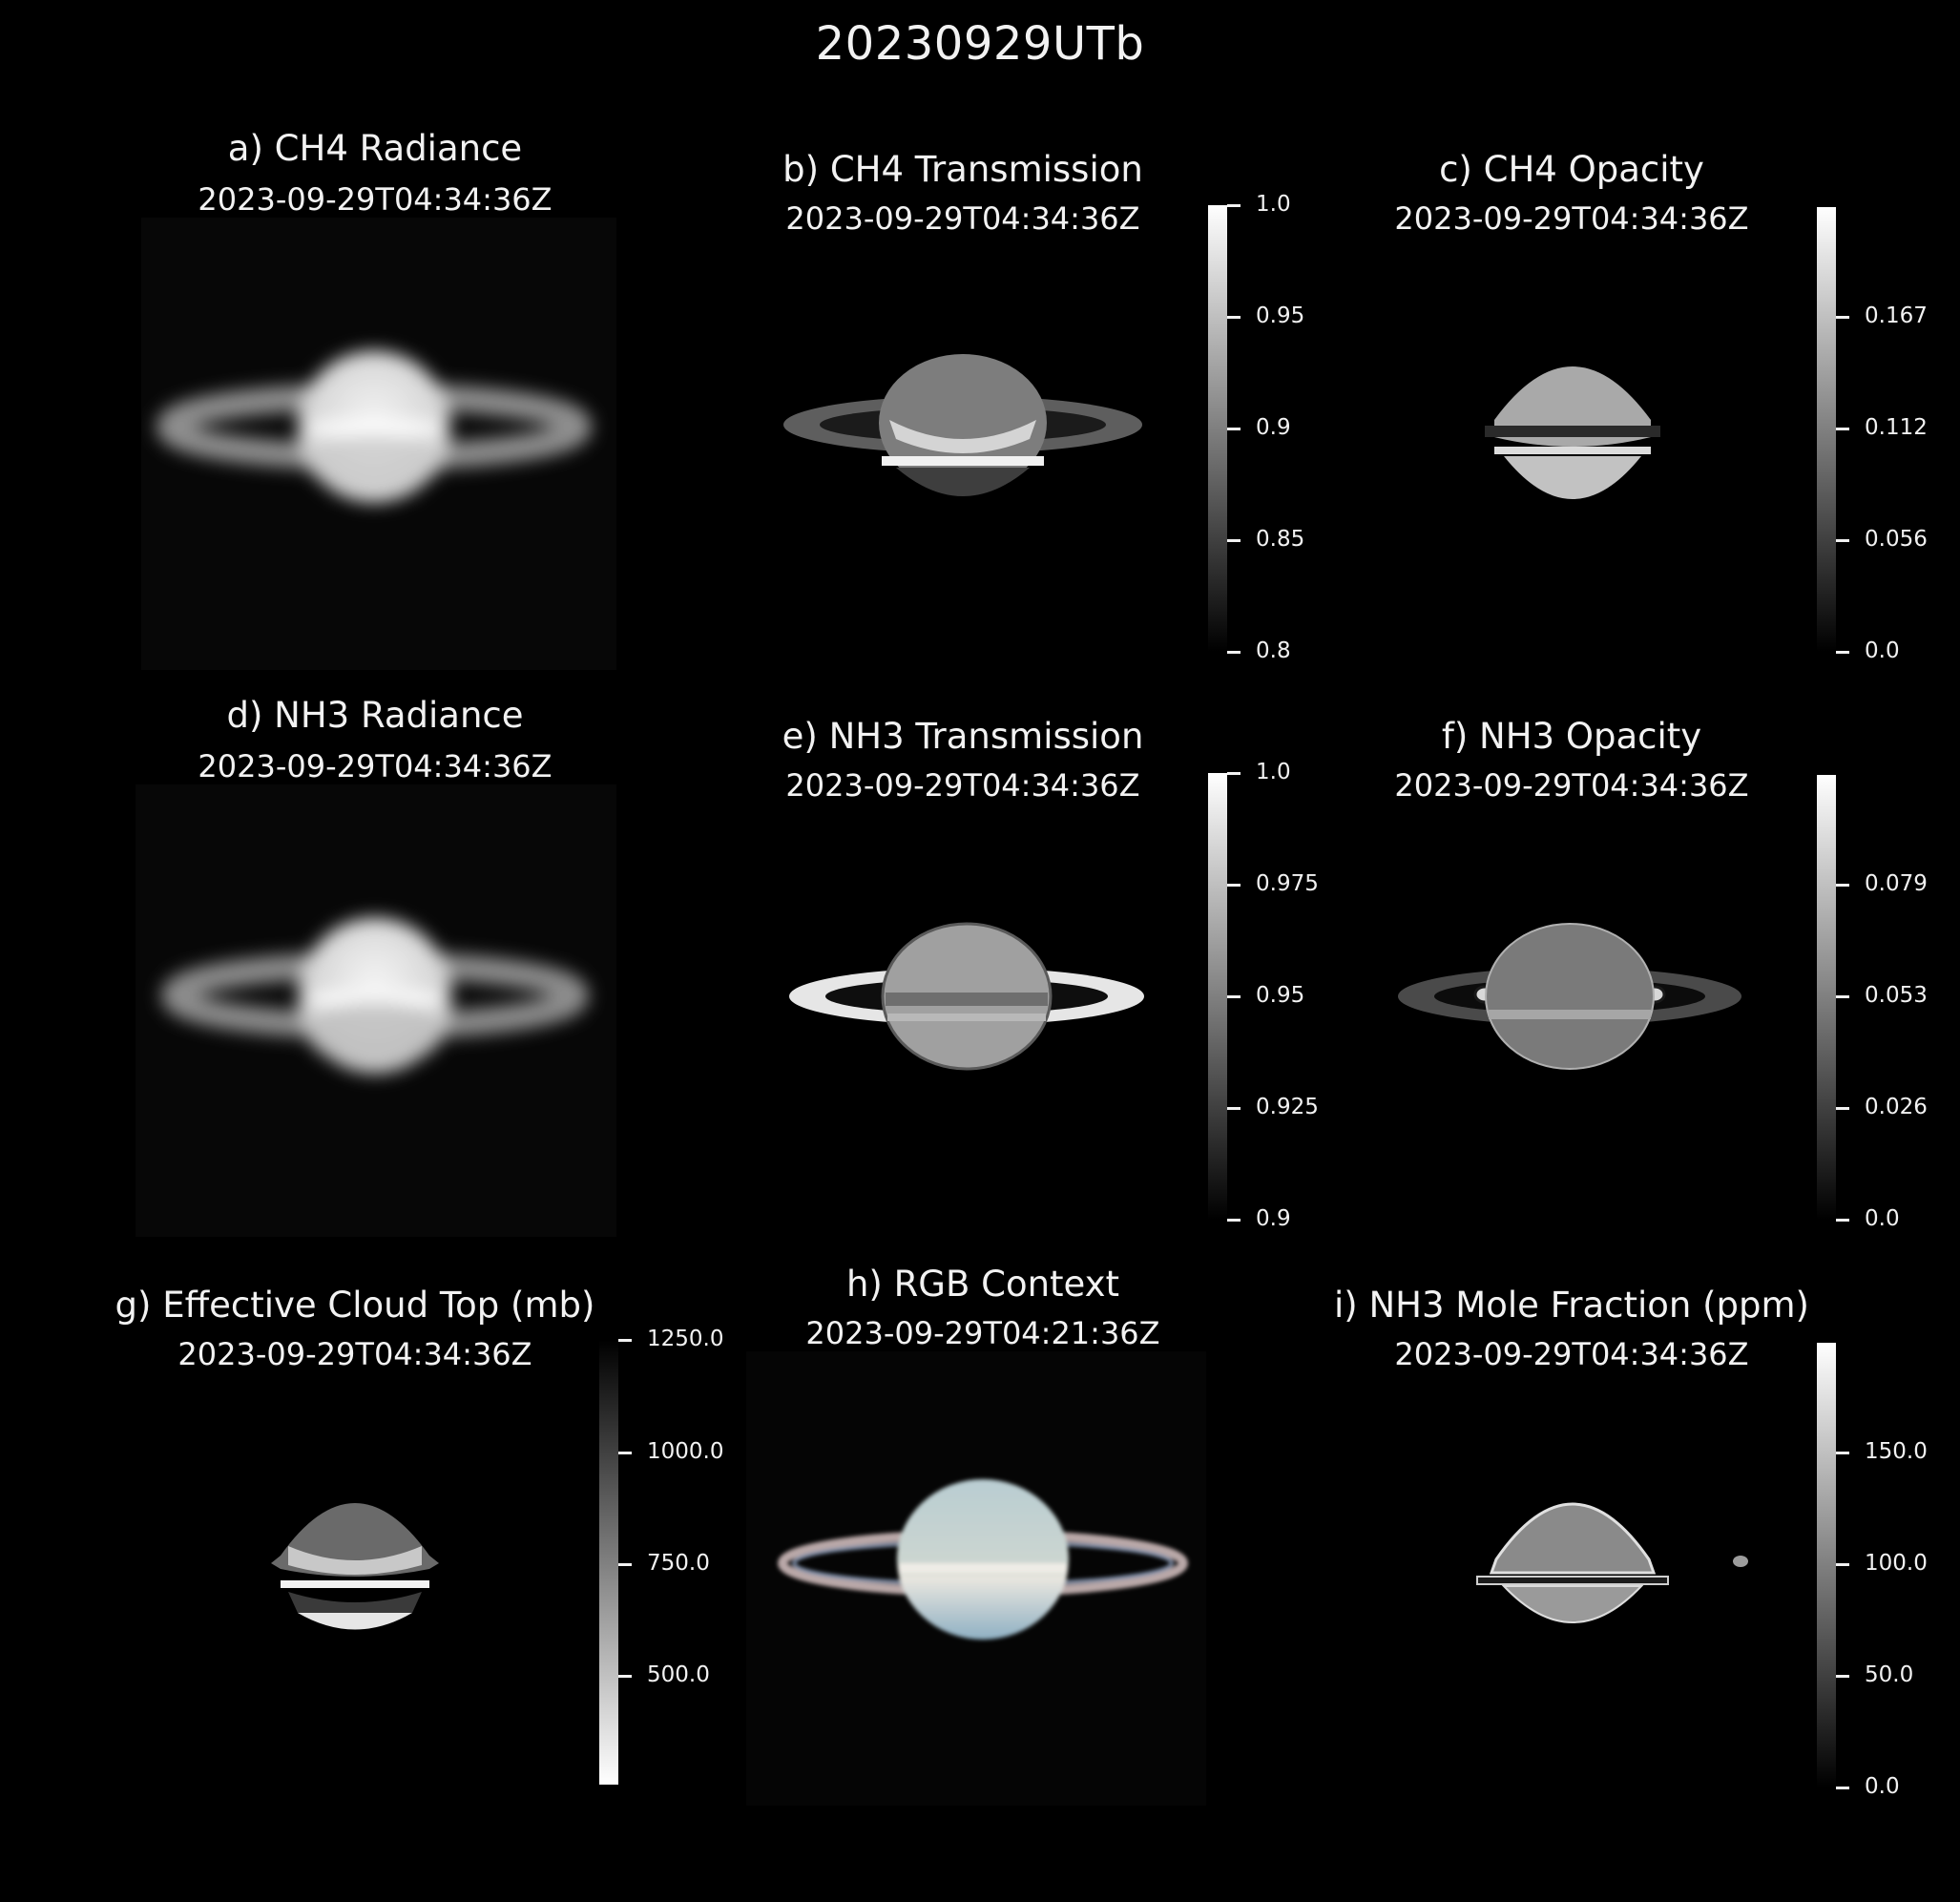 The image size is (1960, 1902). What do you see at coordinates (962, 169) in the screenshot?
I see `panel-b-title: b) CH4 Transmission` at bounding box center [962, 169].